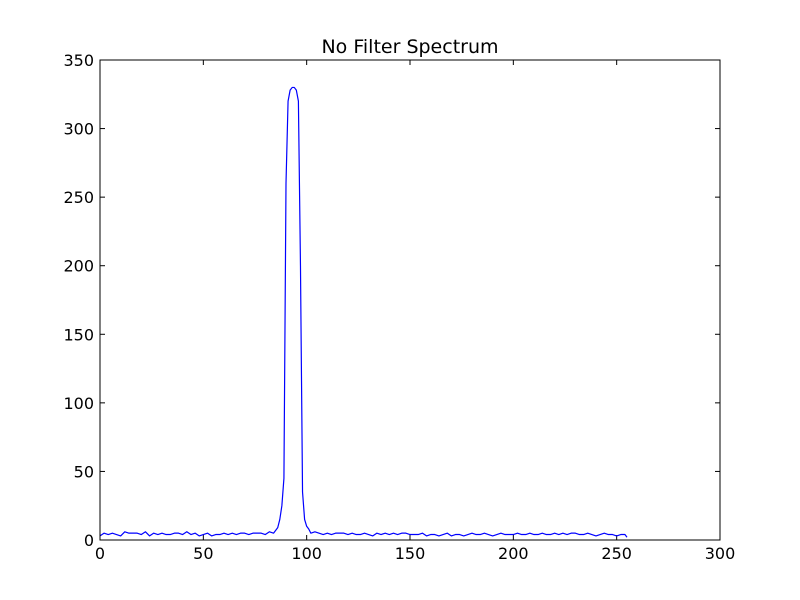 This screenshot has height=600, width=800. I want to click on x-tick-label: 0, so click(100, 553).